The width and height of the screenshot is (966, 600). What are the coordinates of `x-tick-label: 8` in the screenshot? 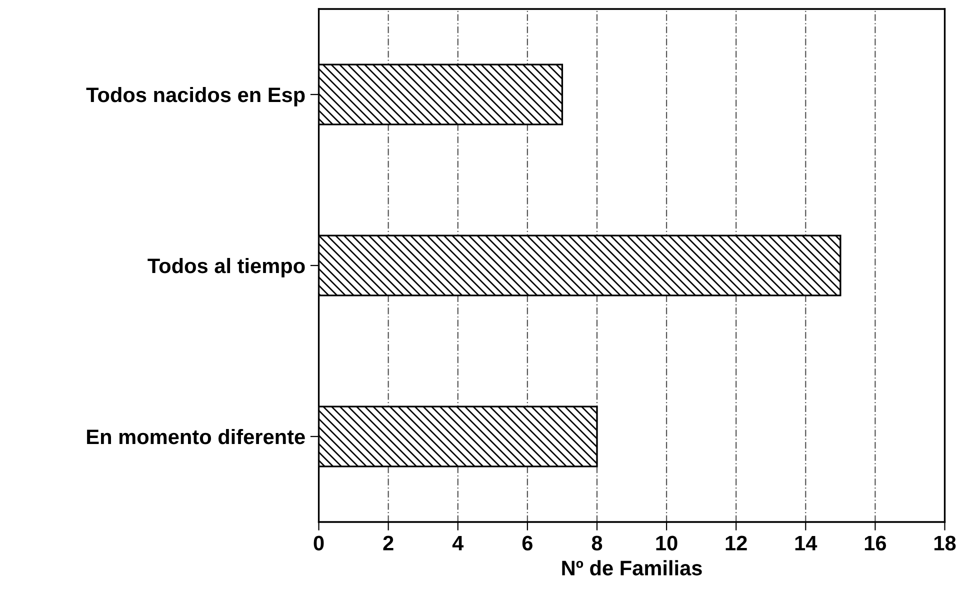 It's located at (597, 543).